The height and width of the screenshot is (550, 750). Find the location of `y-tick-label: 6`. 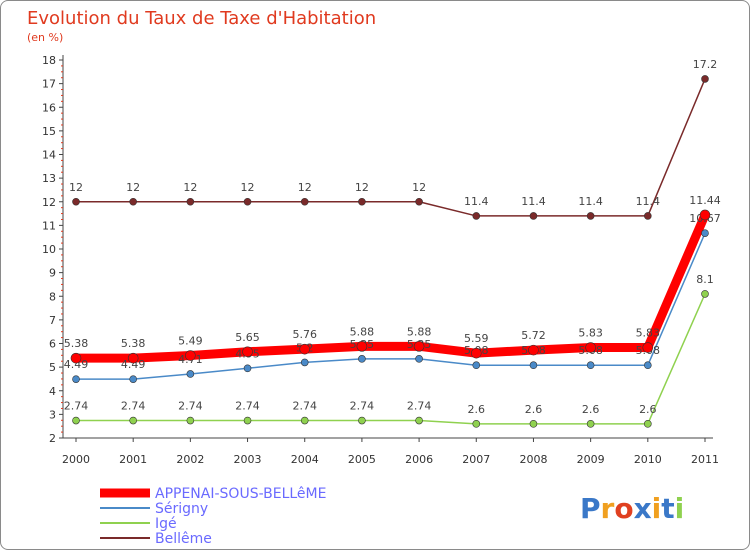

y-tick-label: 6 is located at coordinates (52, 344).